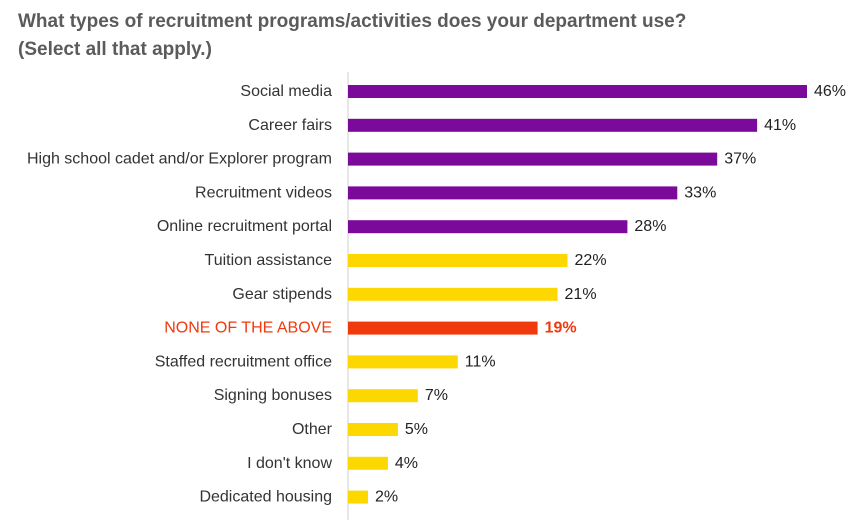 The height and width of the screenshot is (529, 860). Describe the element at coordinates (480, 361) in the screenshot. I see `data-label: 11%` at that location.